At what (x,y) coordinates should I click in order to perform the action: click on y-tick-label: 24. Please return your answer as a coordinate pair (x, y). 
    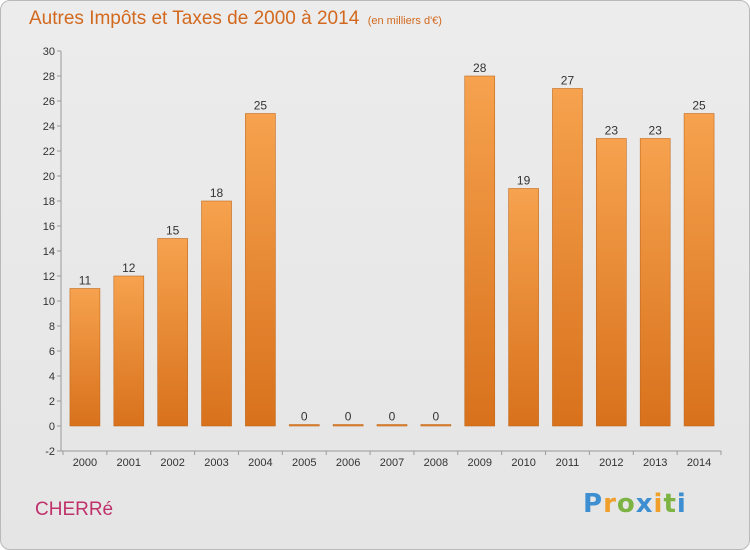
    Looking at the image, I should click on (49, 127).